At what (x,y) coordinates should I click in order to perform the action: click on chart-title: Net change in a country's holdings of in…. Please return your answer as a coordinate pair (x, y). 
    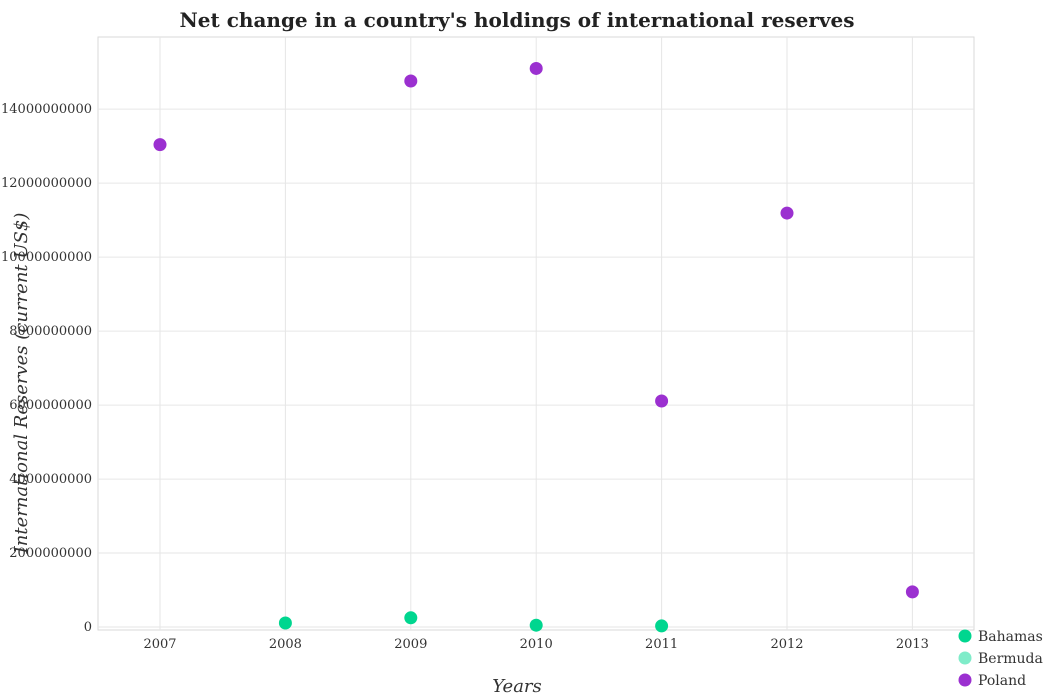
    Looking at the image, I should click on (517, 20).